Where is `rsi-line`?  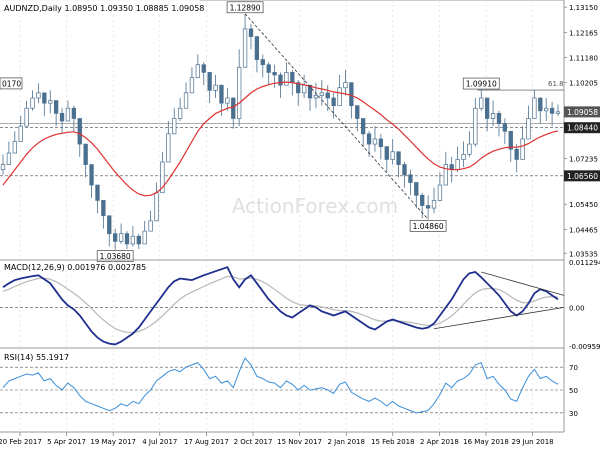
rsi-line is located at coordinates (280, 385).